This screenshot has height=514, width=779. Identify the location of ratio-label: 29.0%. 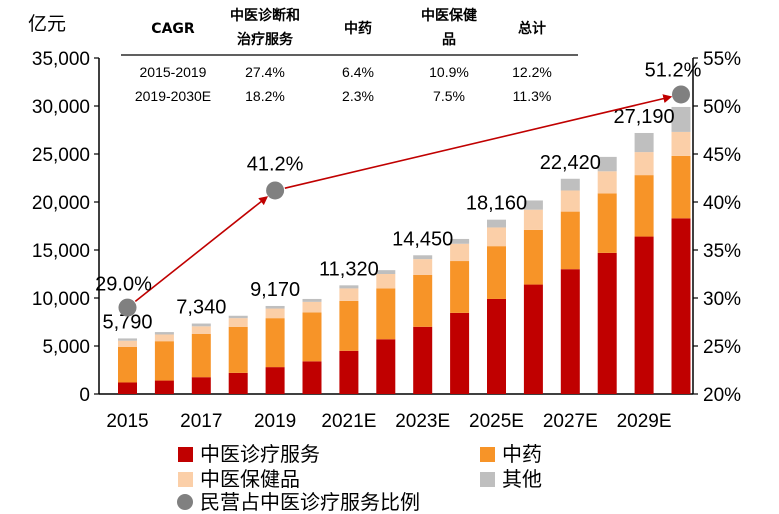
(123, 285).